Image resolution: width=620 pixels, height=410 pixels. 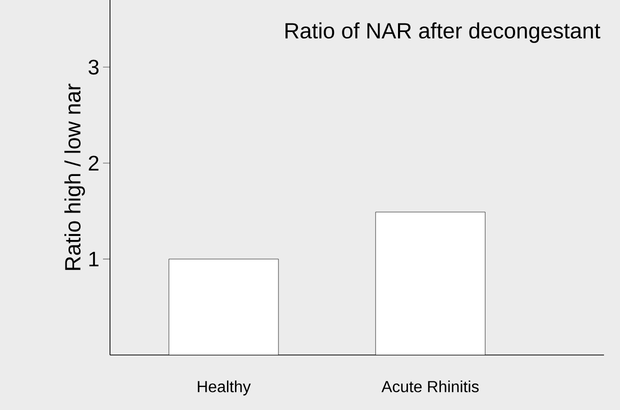 What do you see at coordinates (443, 32) in the screenshot?
I see `text: Ratio of NAR after decongestant` at bounding box center [443, 32].